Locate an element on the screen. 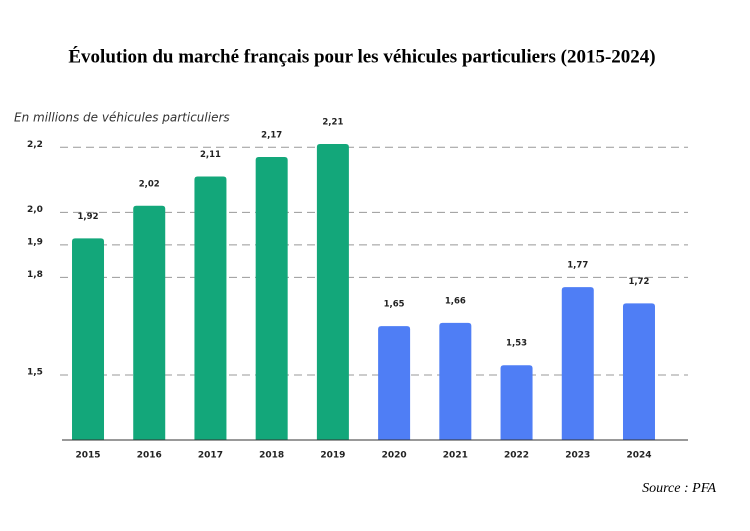  x-tick-label: 2021 is located at coordinates (455, 456).